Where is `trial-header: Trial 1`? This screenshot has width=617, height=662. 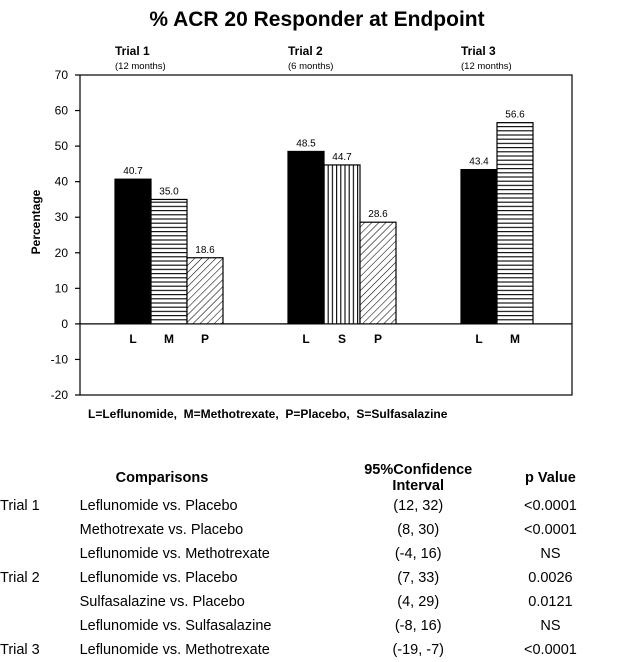 trial-header: Trial 1 is located at coordinates (132, 51).